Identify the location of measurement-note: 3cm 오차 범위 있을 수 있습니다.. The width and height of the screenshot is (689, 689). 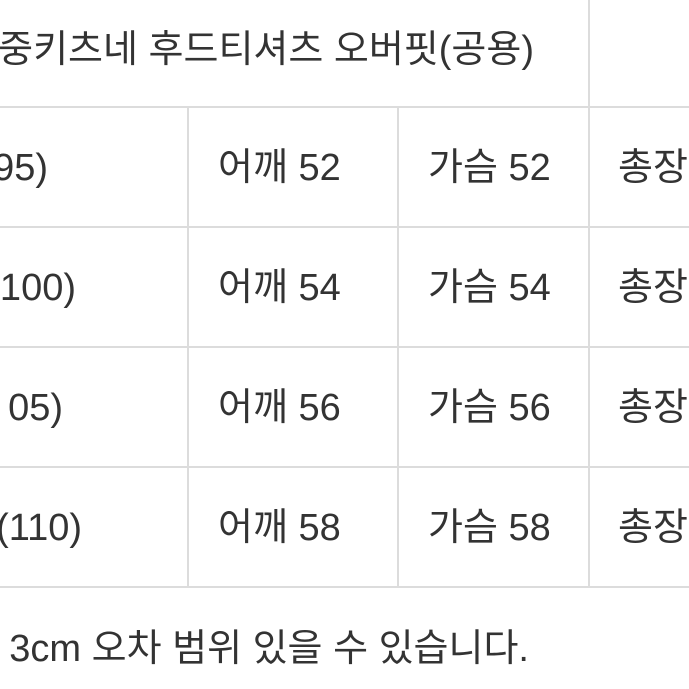
(269, 649).